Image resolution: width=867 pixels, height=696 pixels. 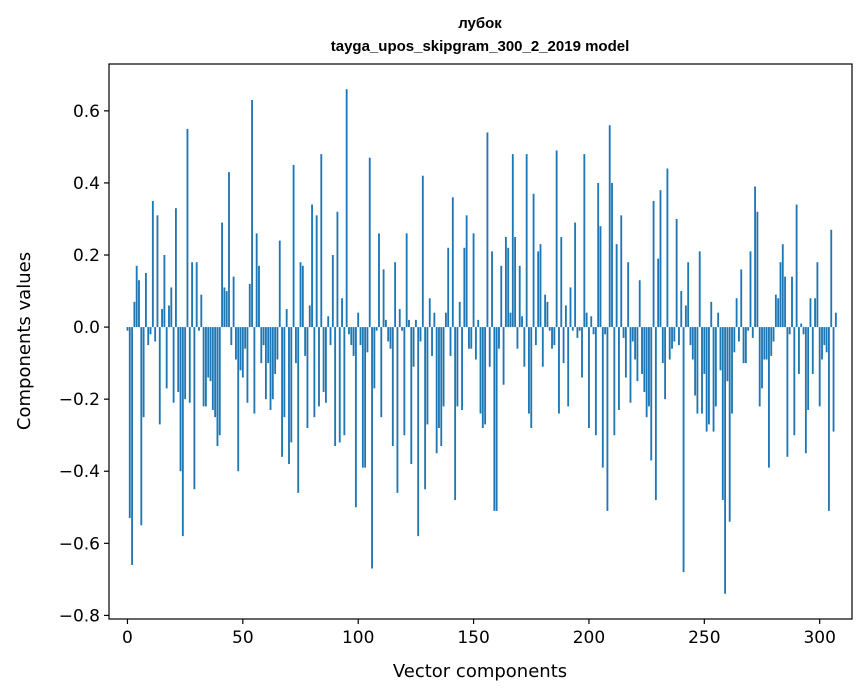 I want to click on x-tick-label: 0, so click(x=127, y=638).